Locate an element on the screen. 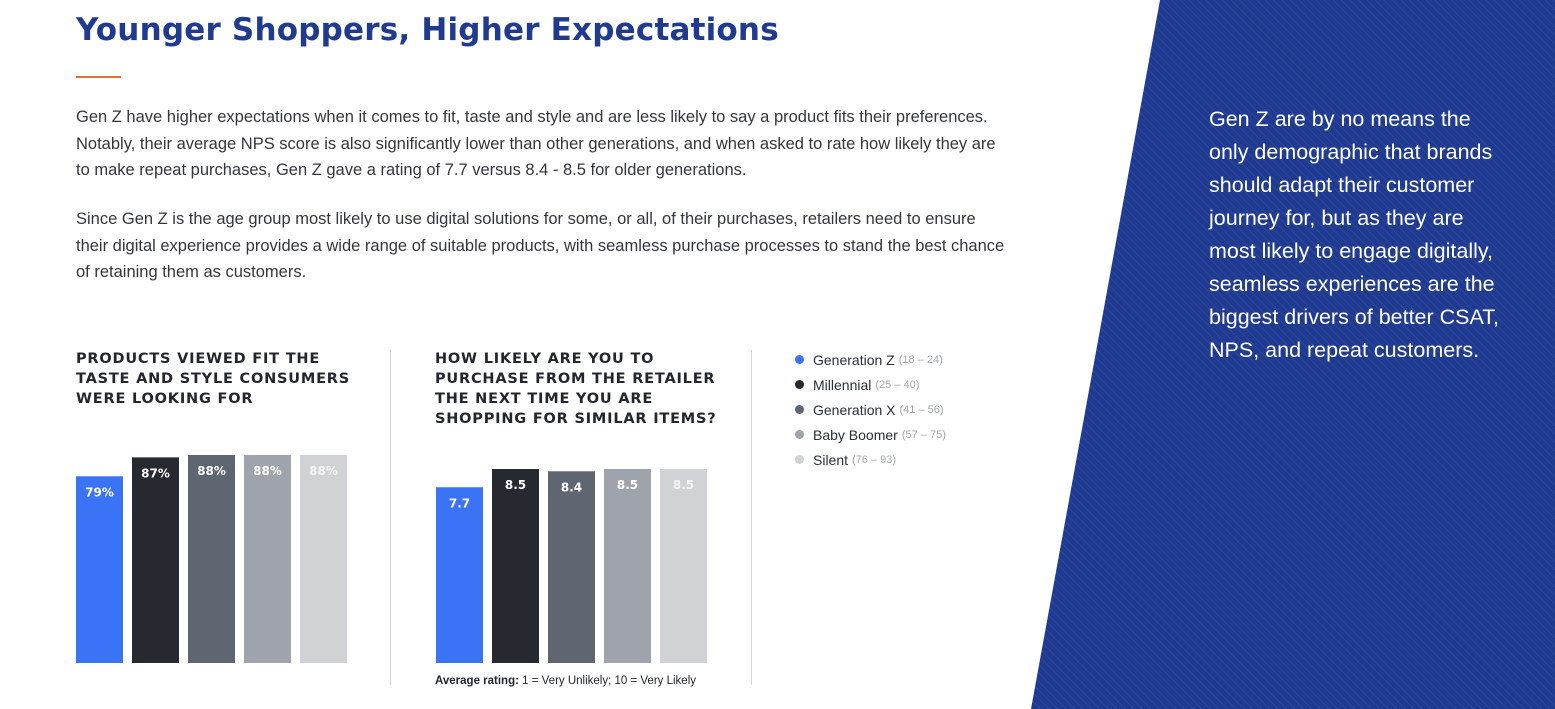  bar-charts: 79% 87% 88% 88% 88% 7.7 8.5 8.4 8.5 8.5 is located at coordinates (391, 559).